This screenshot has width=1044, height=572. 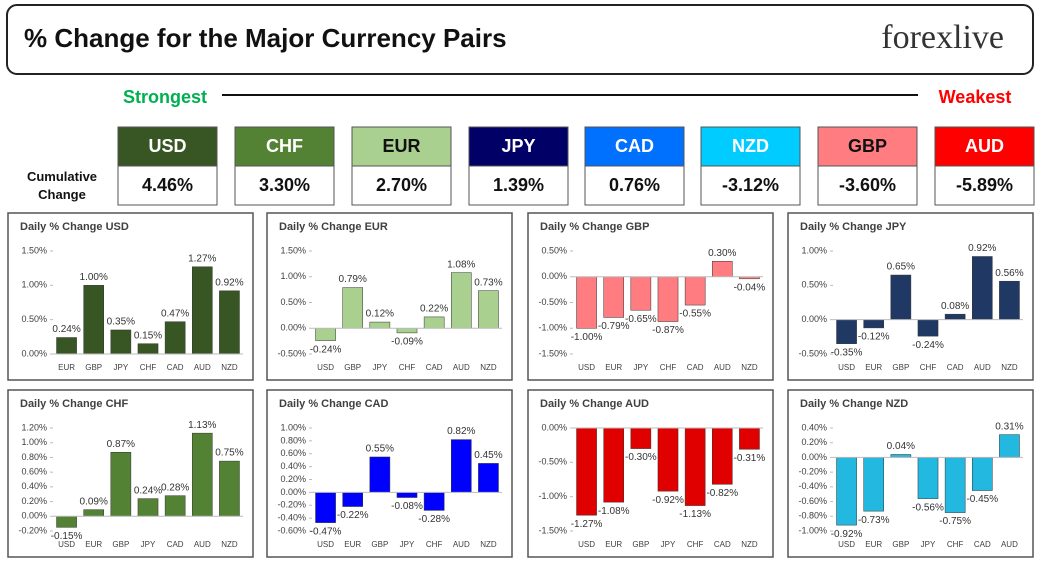 I want to click on value-label: -0.92%, so click(x=668, y=500).